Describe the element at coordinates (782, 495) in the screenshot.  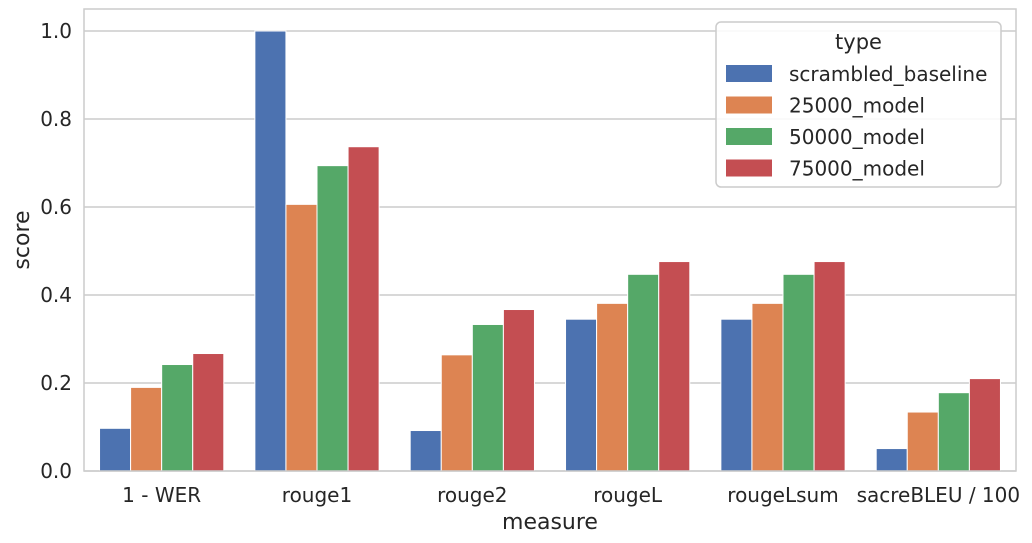
I see `x-tick-label: rougeLsum` at that location.